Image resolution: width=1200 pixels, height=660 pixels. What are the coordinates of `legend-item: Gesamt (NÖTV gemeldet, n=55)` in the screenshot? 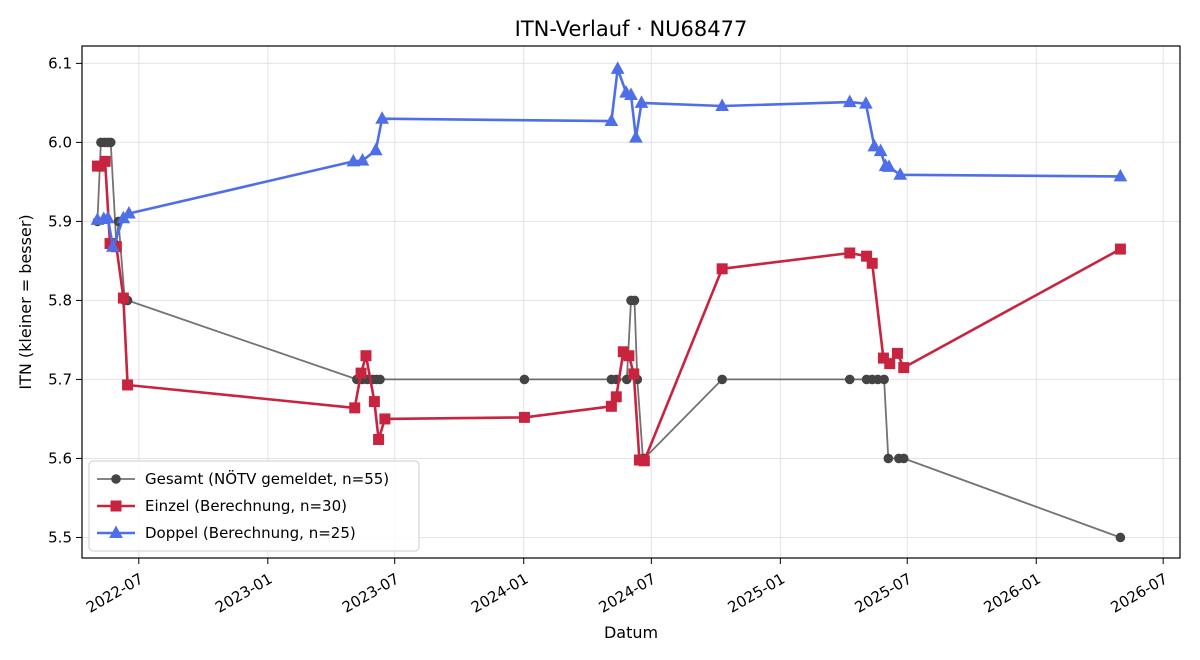 It's located at (243, 478).